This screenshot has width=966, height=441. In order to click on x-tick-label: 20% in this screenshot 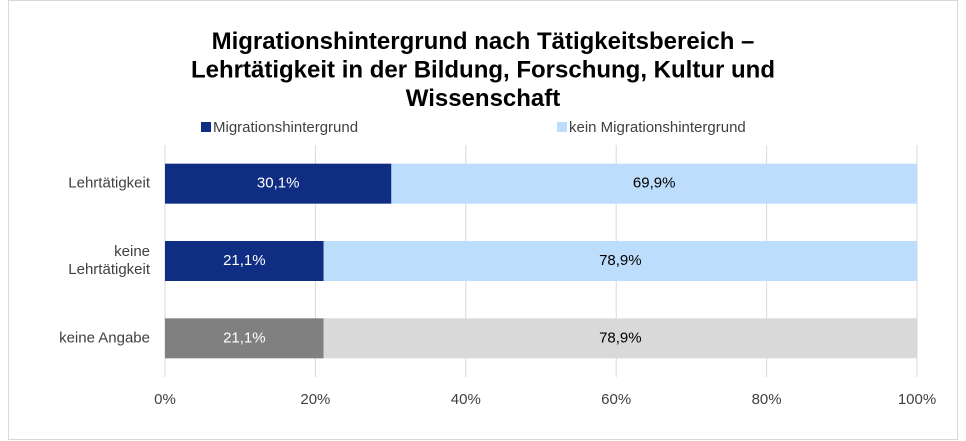, I will do `click(315, 399)`.